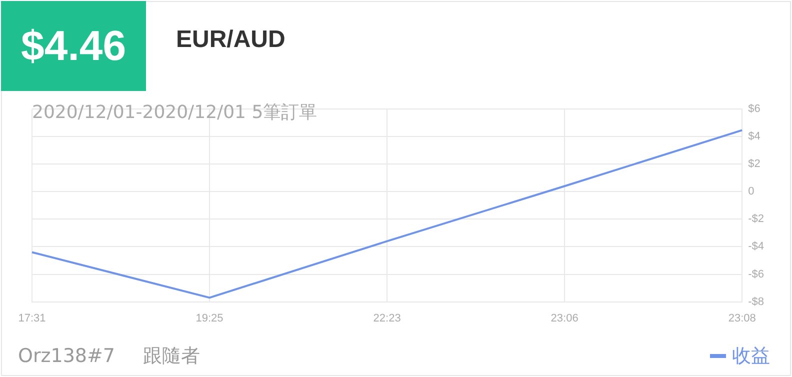 The image size is (792, 377). I want to click on y-tick-label: -$8, so click(756, 302).